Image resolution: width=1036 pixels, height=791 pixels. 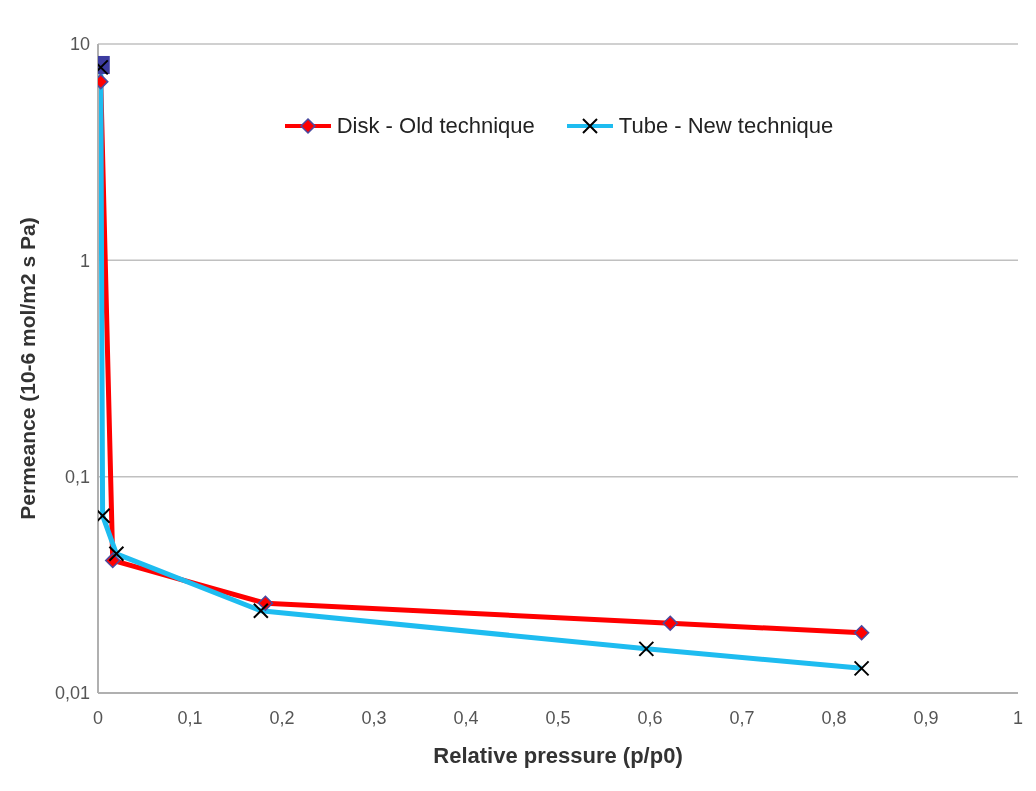 I want to click on x-tick-label: 0,2, so click(x=282, y=717).